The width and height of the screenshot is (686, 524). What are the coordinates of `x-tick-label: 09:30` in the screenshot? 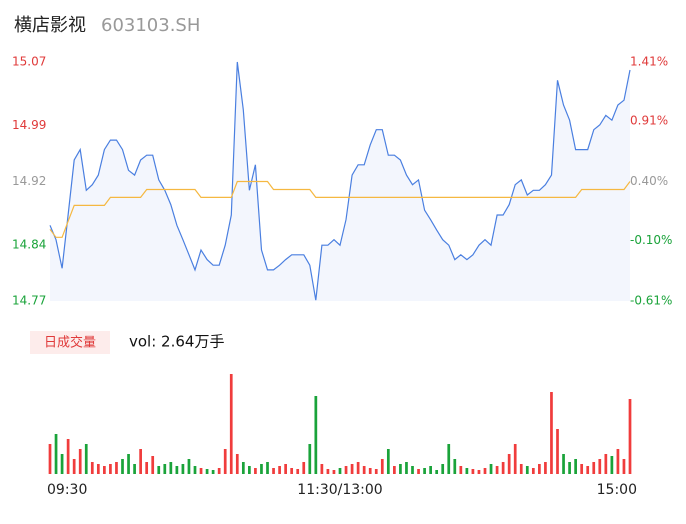 It's located at (67, 490).